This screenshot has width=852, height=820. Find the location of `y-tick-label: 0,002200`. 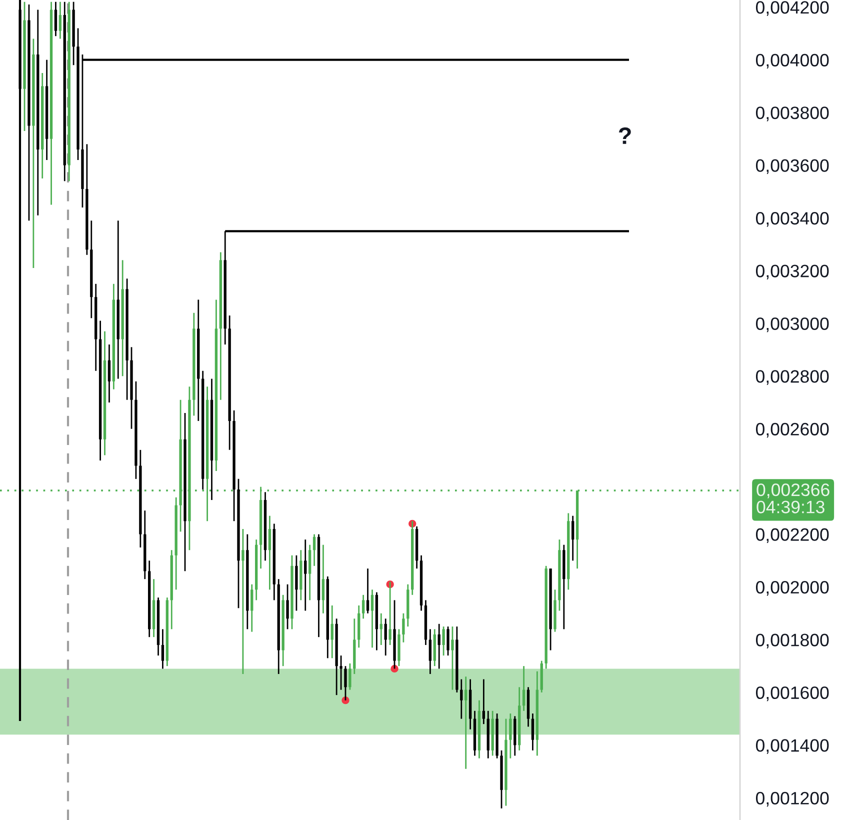

y-tick-label: 0,002200 is located at coordinates (792, 535).